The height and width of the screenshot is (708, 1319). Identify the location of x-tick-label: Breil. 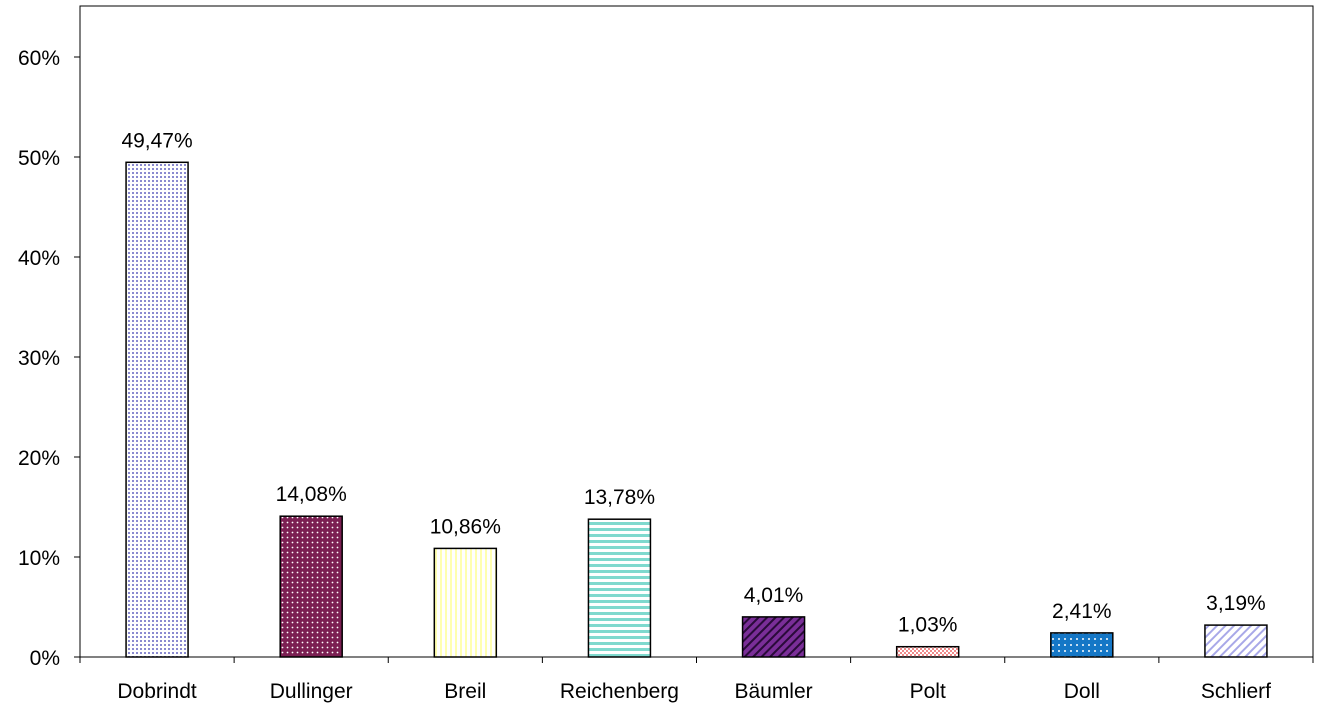
(465, 691).